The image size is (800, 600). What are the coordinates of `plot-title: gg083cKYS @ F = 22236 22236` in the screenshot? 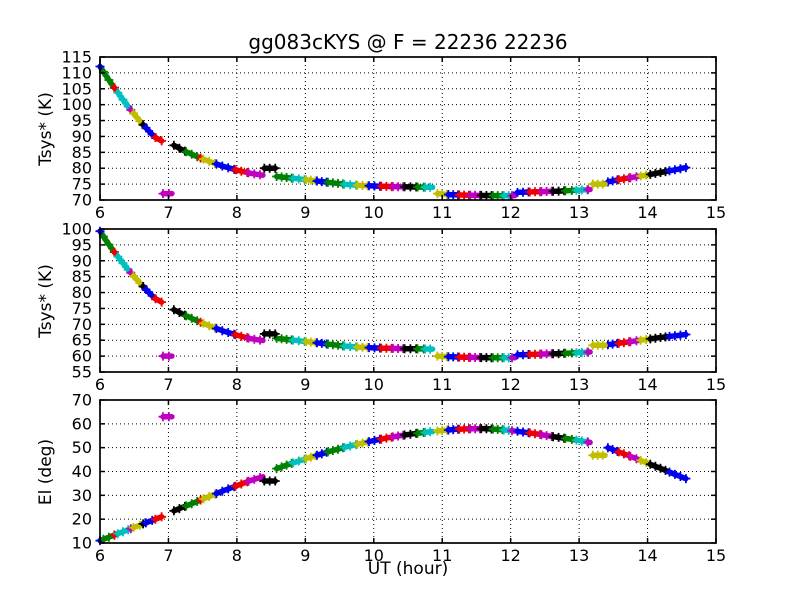 It's located at (408, 42).